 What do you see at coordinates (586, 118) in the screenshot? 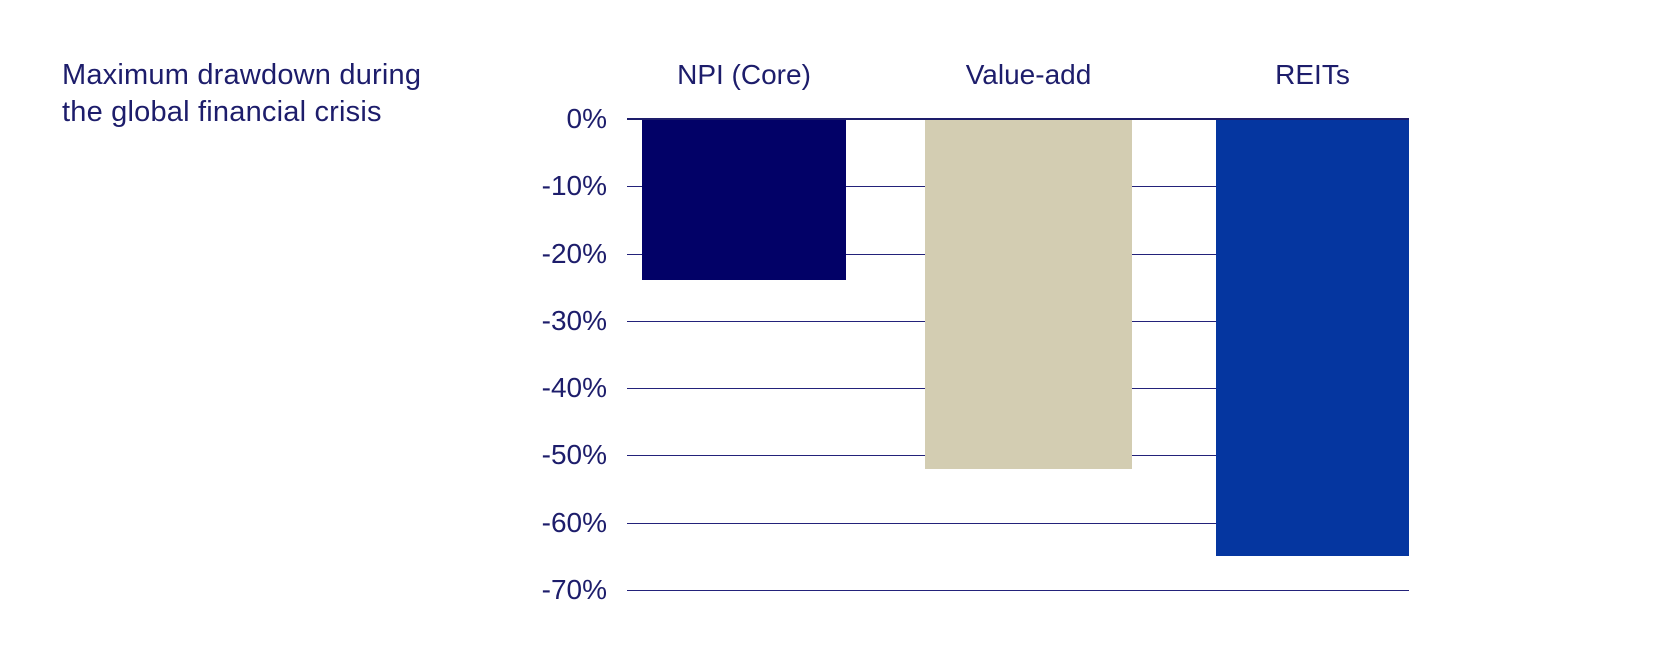
I see `y-tick-label-0pct: 0%` at bounding box center [586, 118].